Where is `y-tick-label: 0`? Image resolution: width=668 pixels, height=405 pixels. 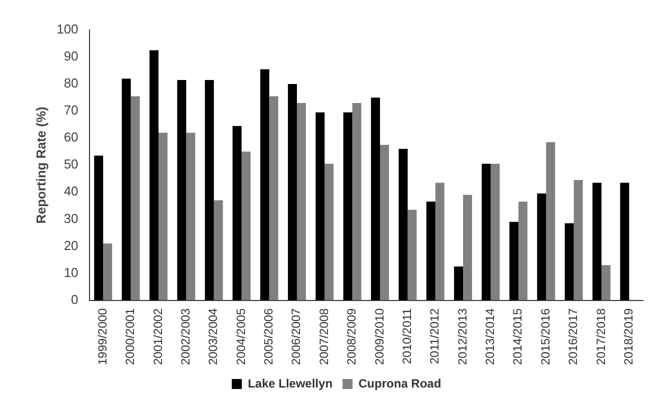 y-tick-label: 0 is located at coordinates (74, 299).